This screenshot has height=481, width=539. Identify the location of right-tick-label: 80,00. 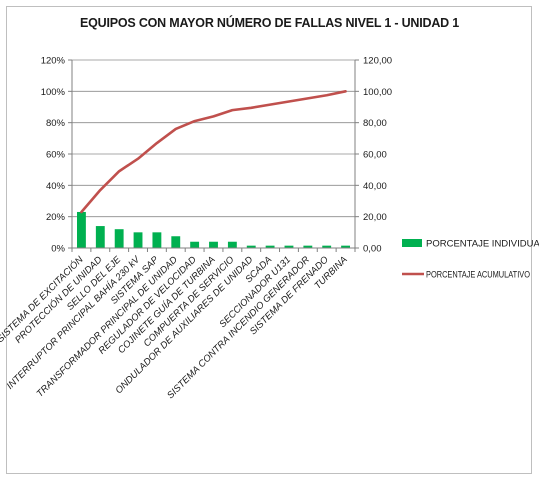
(375, 123).